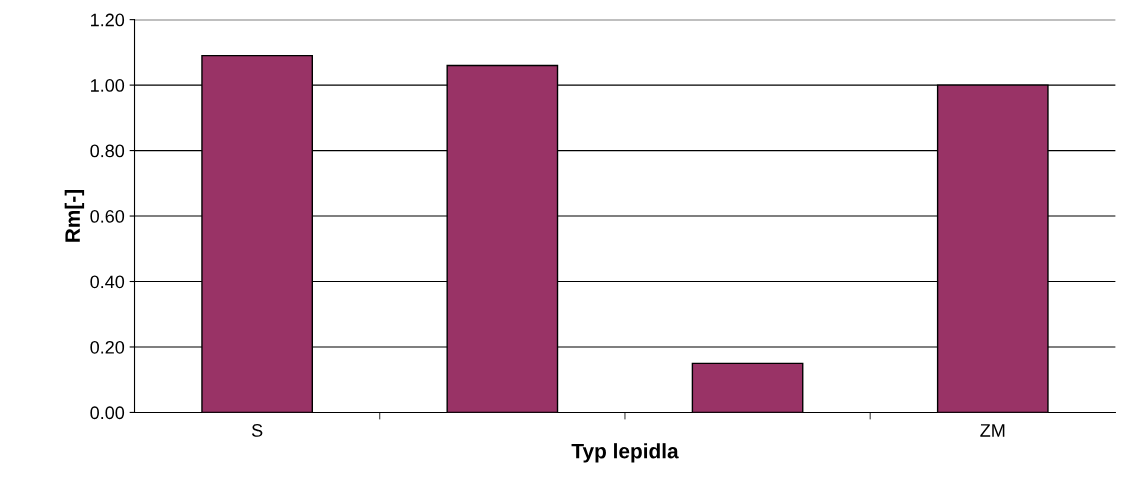 The height and width of the screenshot is (491, 1121). What do you see at coordinates (107, 347) in the screenshot?
I see `y-tick-label: 0.20` at bounding box center [107, 347].